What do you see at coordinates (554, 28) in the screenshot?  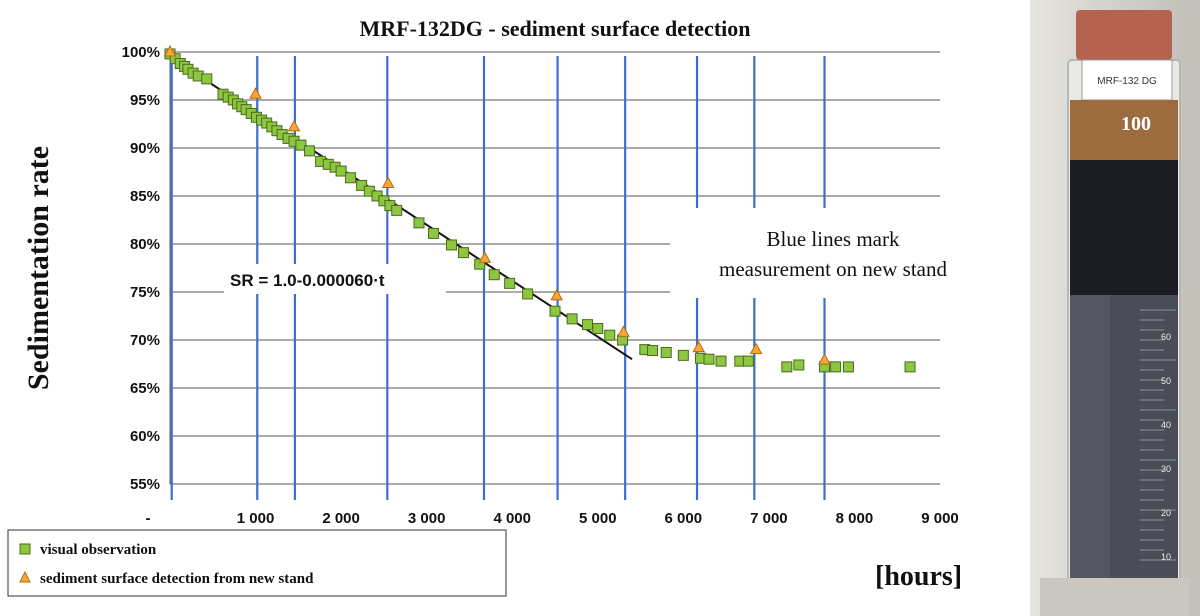 I see `chart-title: MRF-132DG - sediment surface detection` at bounding box center [554, 28].